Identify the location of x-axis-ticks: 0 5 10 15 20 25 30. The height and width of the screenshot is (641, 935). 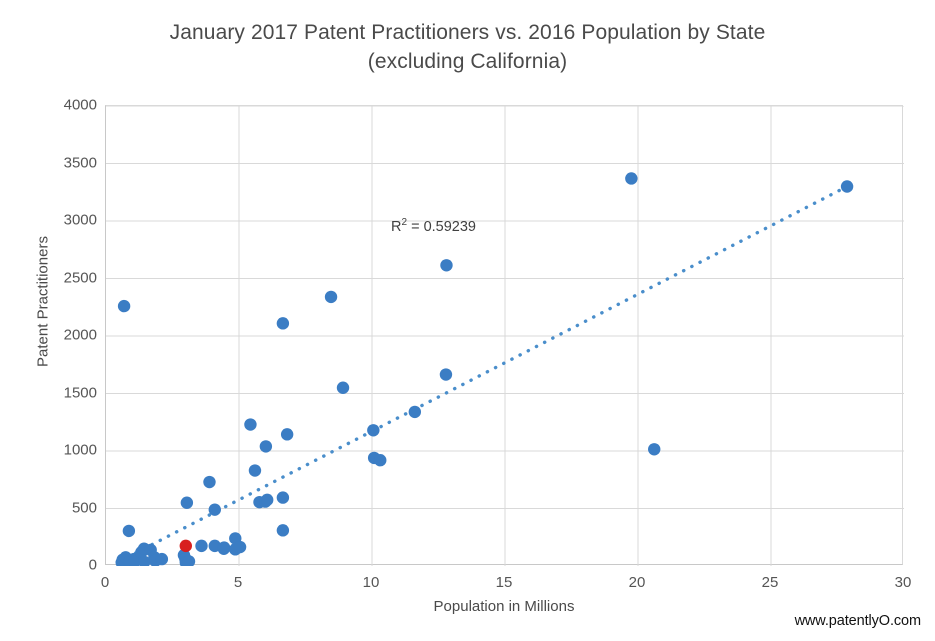
(506, 585).